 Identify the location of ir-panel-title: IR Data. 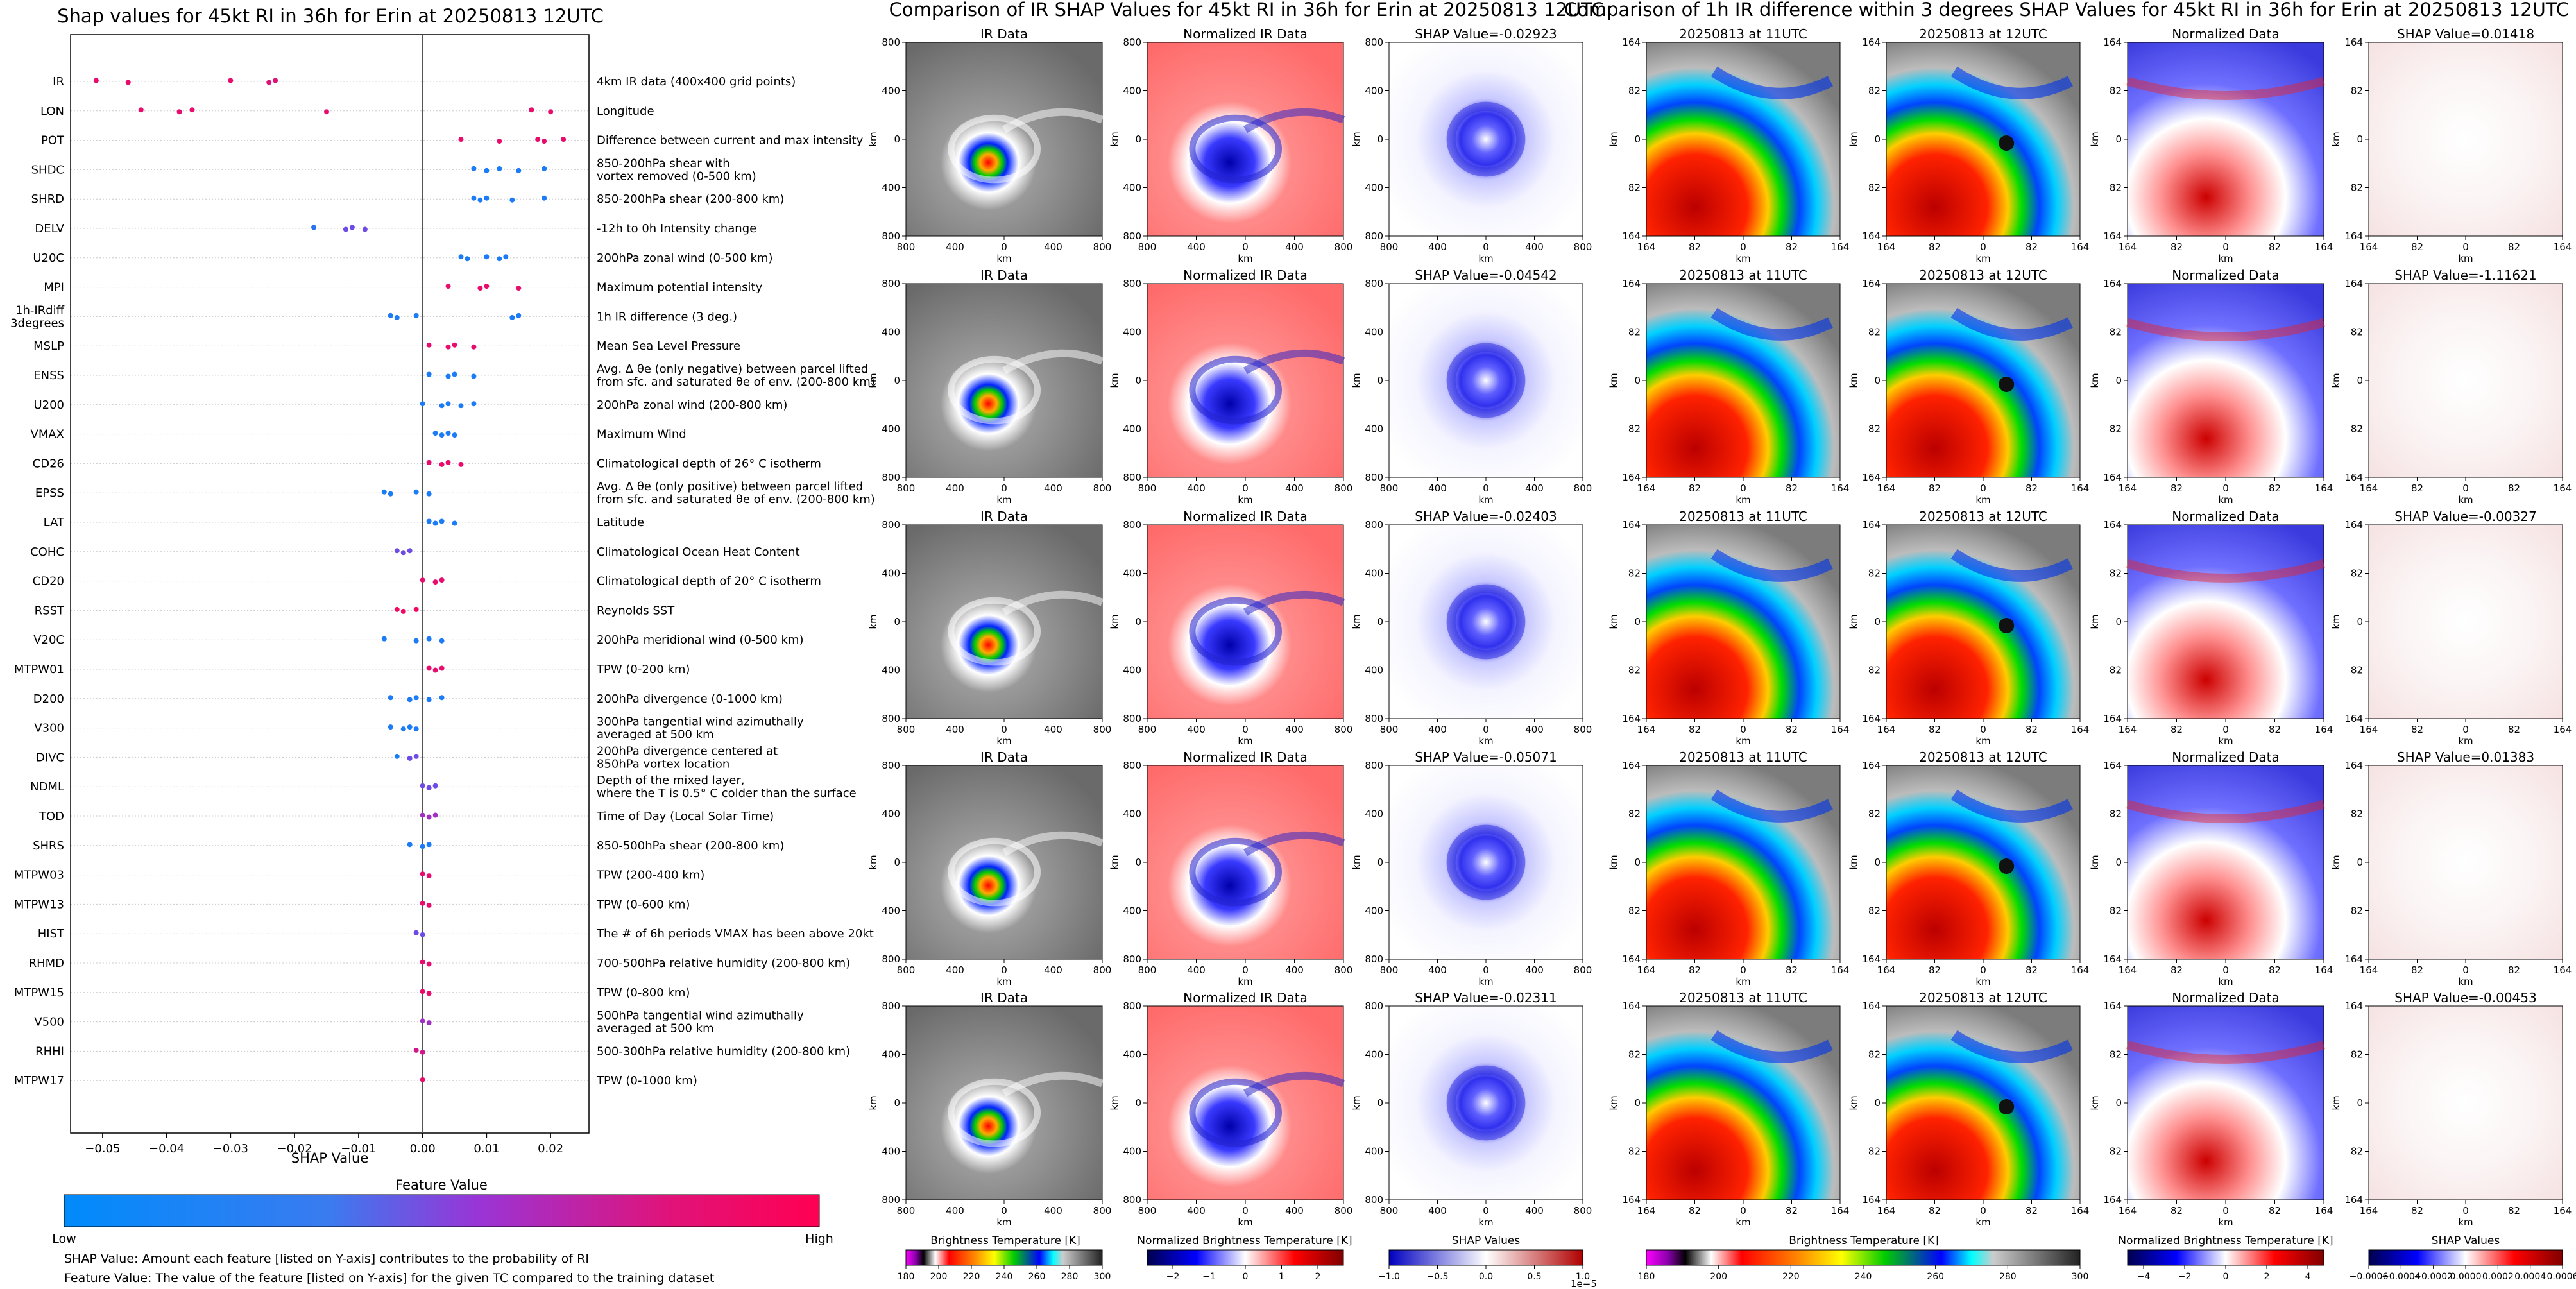
(1004, 275).